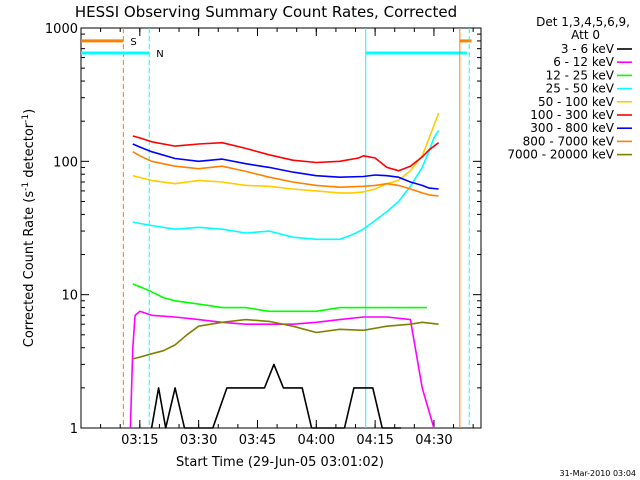 This screenshot has width=640, height=480. Describe the element at coordinates (26, 118) in the screenshot. I see `y-axis-label-sup2: -1` at that location.